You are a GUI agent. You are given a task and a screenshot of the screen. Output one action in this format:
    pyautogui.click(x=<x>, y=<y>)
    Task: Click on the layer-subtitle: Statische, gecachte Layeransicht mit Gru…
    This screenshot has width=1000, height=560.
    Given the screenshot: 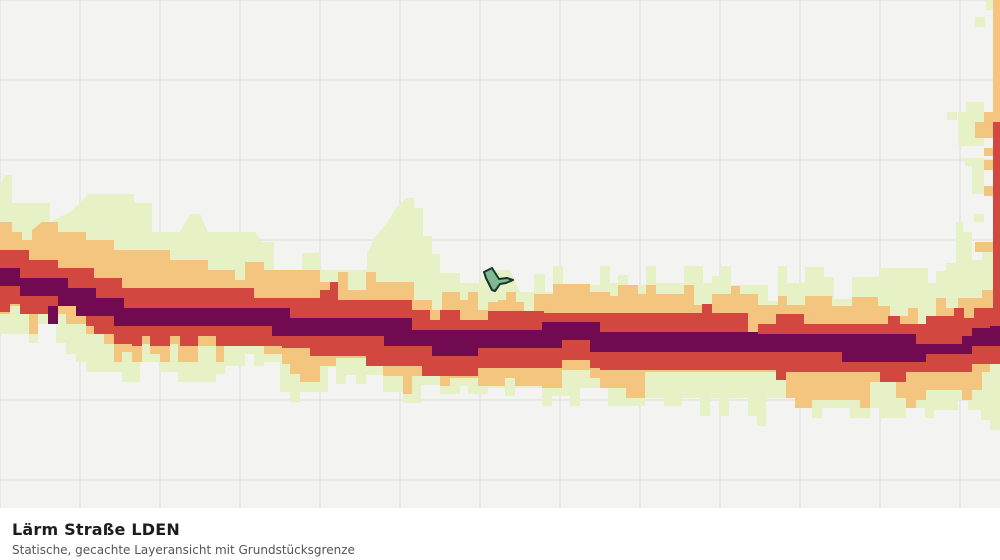 What is the action you would take?
    pyautogui.click(x=183, y=550)
    